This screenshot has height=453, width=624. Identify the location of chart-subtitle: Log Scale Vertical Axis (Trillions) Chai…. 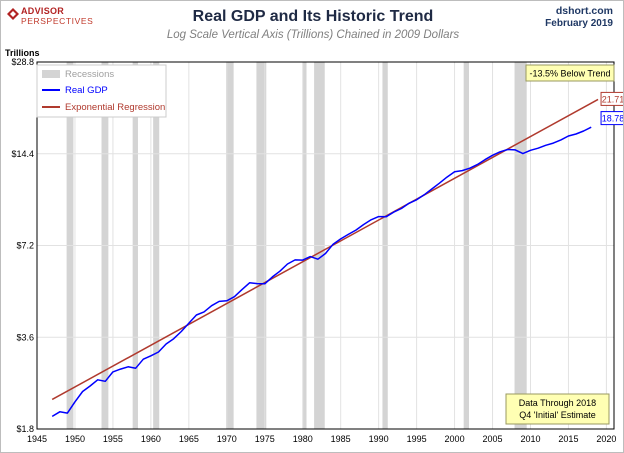
(313, 35).